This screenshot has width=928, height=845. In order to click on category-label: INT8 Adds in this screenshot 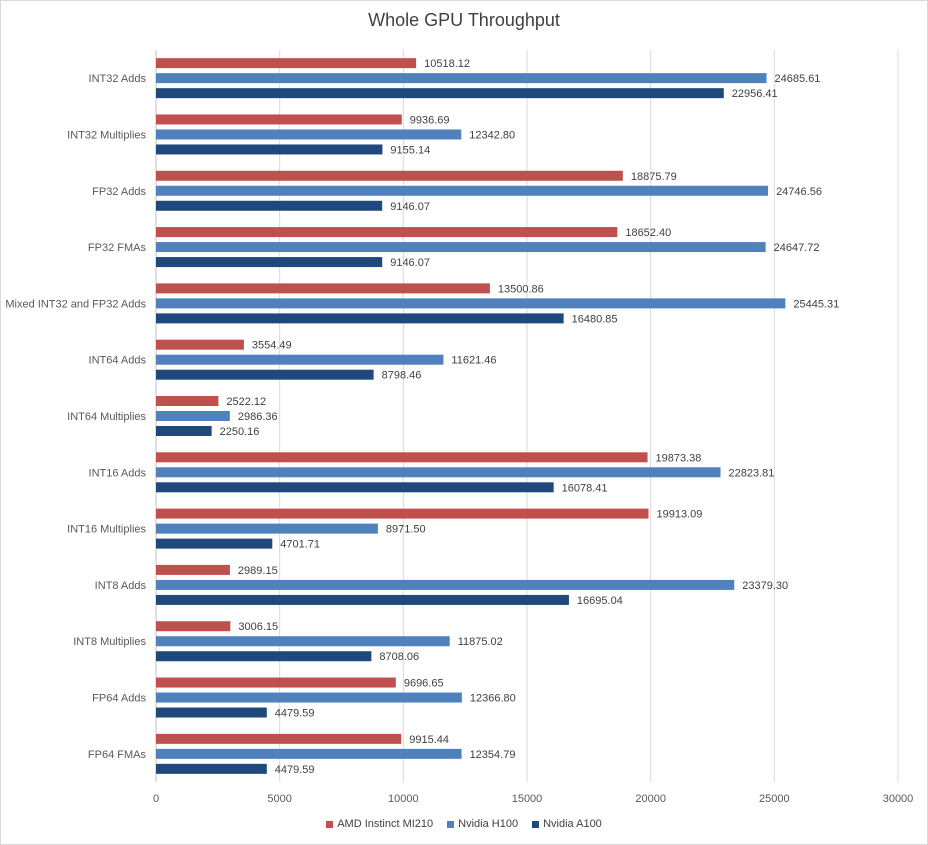, I will do `click(121, 586)`.